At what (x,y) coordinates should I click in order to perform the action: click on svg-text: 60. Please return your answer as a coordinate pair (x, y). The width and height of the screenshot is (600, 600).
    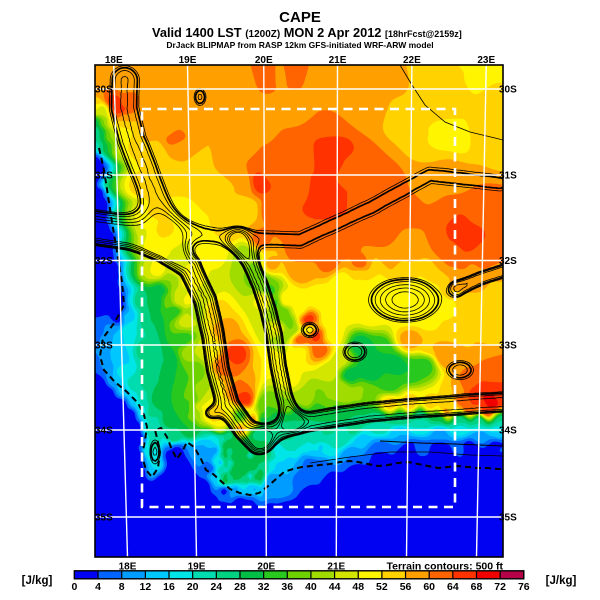
    Looking at the image, I should click on (429, 587).